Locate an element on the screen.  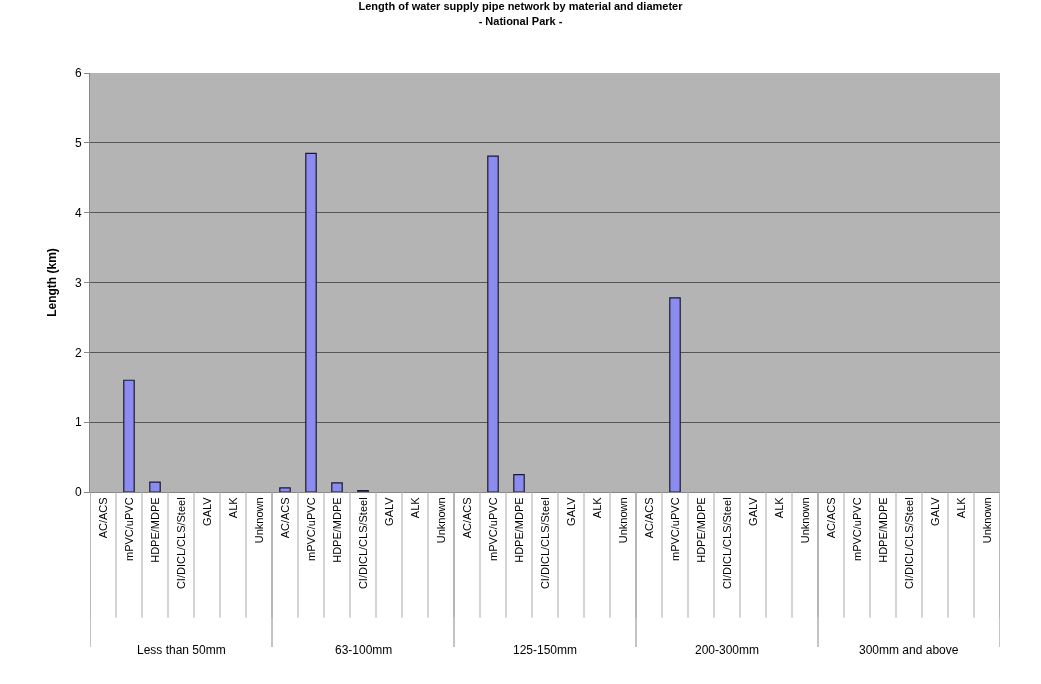
y-tick-label: 4 is located at coordinates (78, 212).